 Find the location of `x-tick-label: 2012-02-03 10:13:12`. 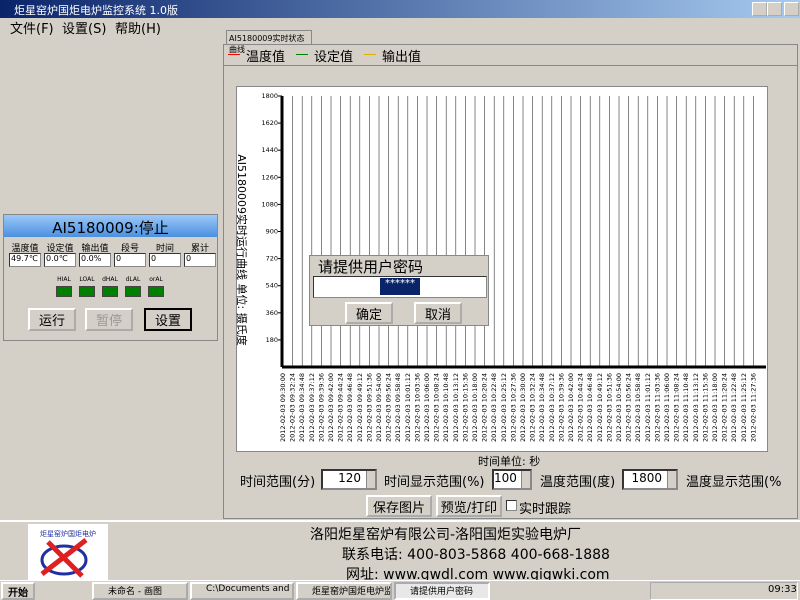

x-tick-label: 2012-02-03 10:13:12 is located at coordinates (456, 407).